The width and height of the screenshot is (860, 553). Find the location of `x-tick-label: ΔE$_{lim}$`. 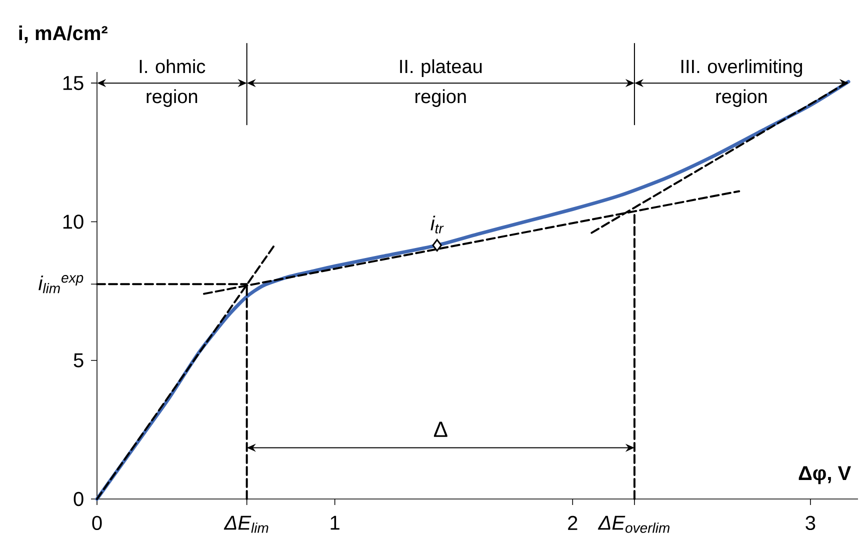

x-tick-label: ΔE$_{lim}$ is located at coordinates (246, 524).